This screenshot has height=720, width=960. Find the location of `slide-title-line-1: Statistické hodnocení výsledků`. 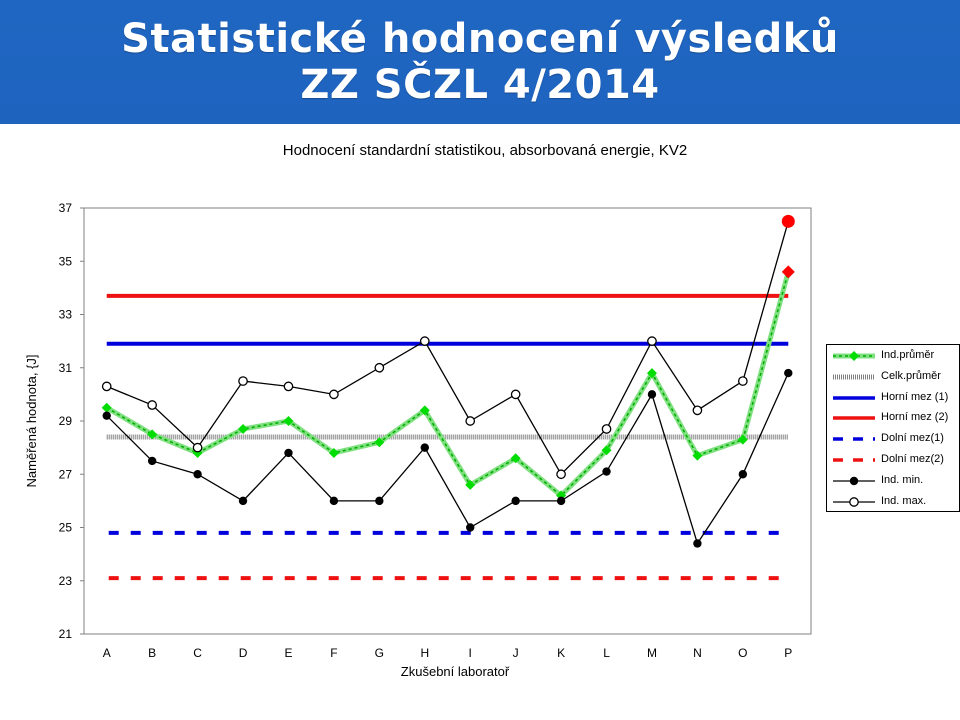

slide-title-line-1: Statistické hodnocení výsledků is located at coordinates (480, 39).